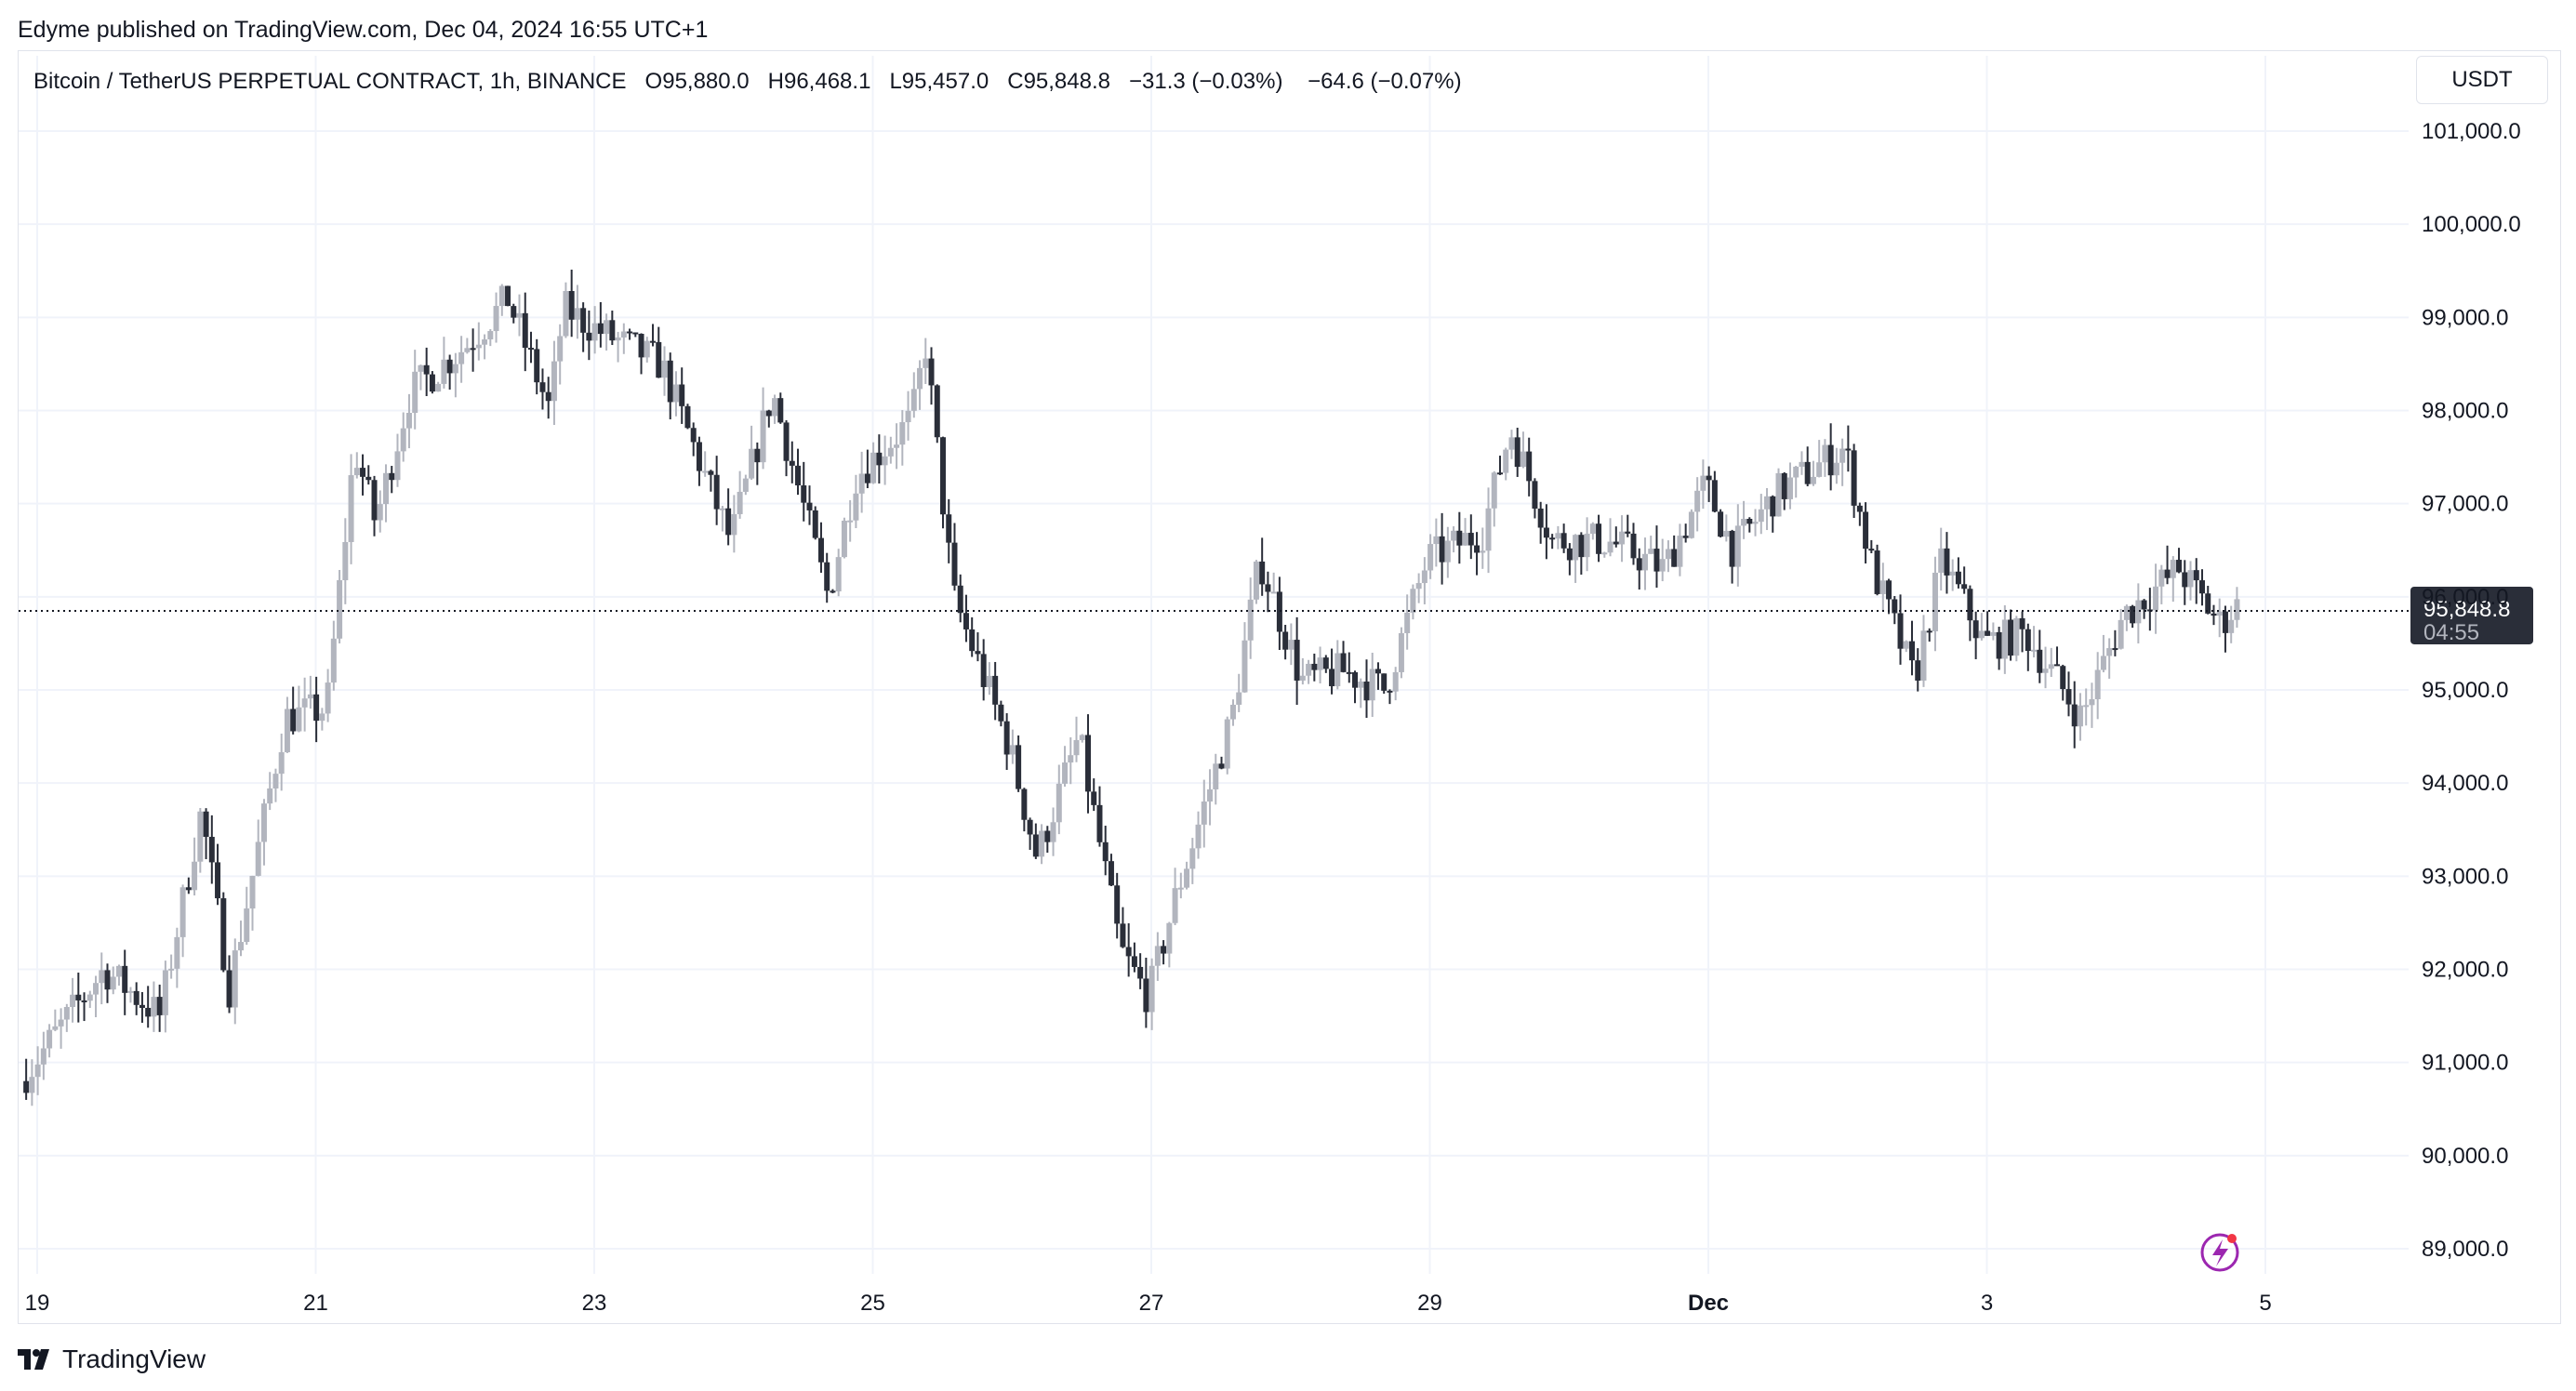 The image size is (2576, 1391). Describe the element at coordinates (2451, 632) in the screenshot. I see `countdown-label: 04:55` at that location.